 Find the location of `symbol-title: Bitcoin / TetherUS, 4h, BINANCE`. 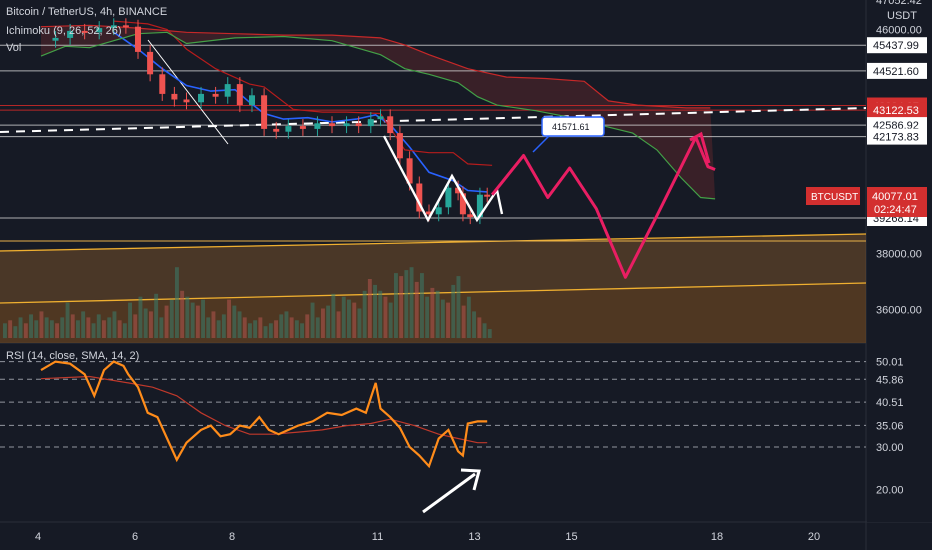

symbol-title: Bitcoin / TetherUS, 4h, BINANCE is located at coordinates (87, 12).